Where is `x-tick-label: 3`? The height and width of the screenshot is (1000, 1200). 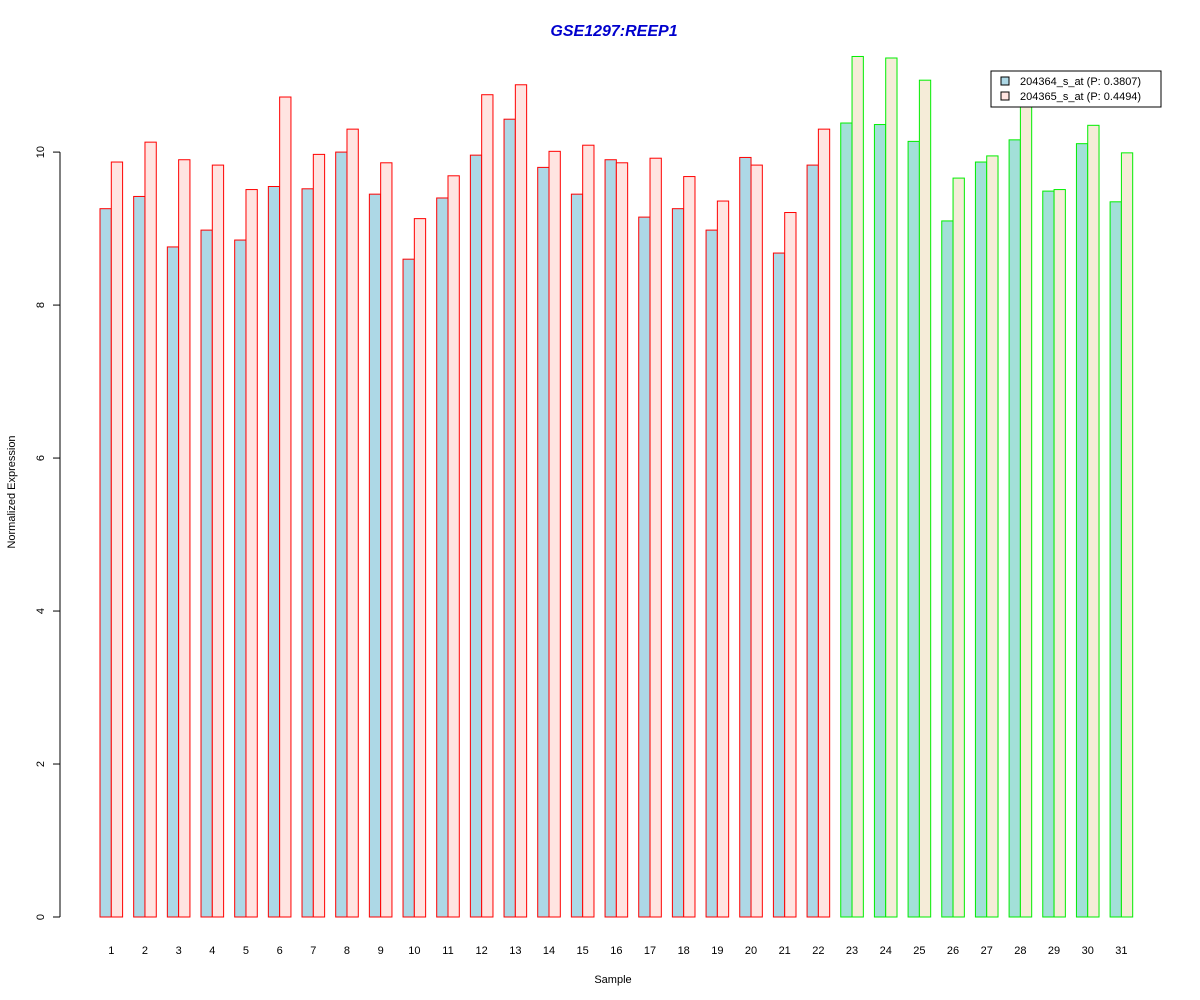 x-tick-label: 3 is located at coordinates (179, 951).